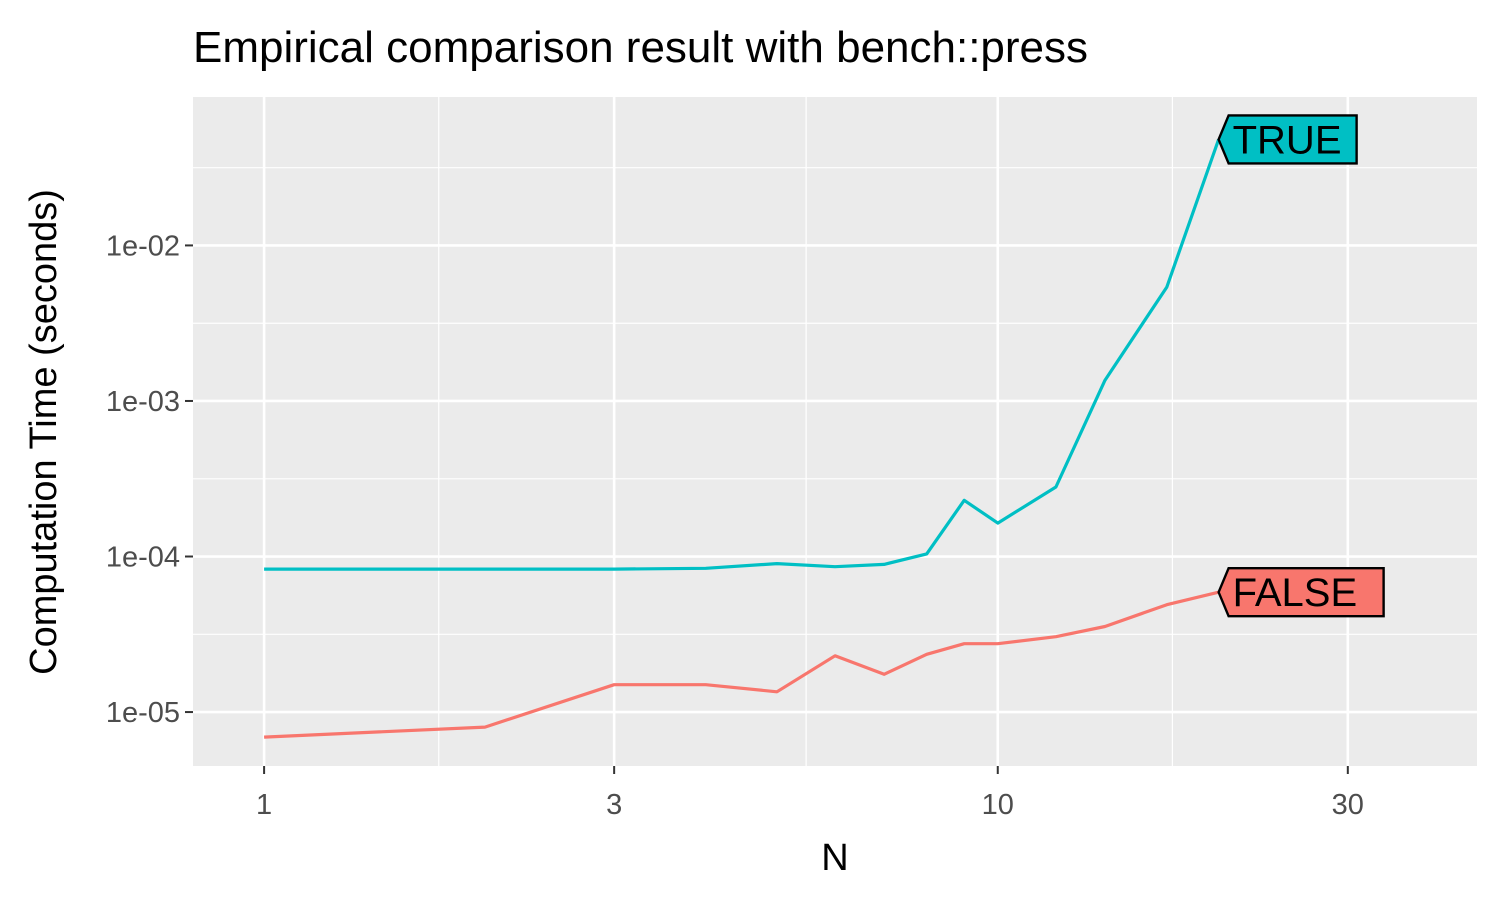 Image resolution: width=1500 pixels, height=900 pixels. What do you see at coordinates (741, 664) in the screenshot?
I see `series-line-false` at bounding box center [741, 664].